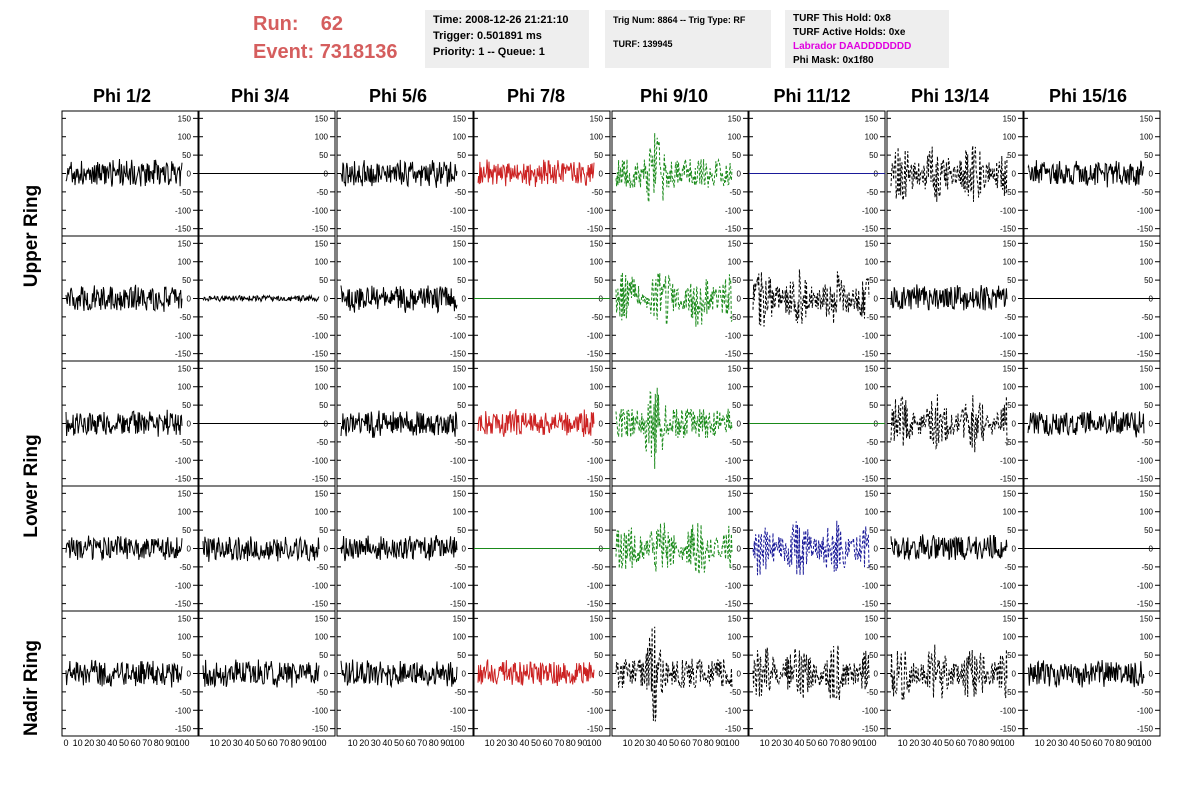  What do you see at coordinates (325, 24) in the screenshot?
I see `run-row: Run: 62` at bounding box center [325, 24].